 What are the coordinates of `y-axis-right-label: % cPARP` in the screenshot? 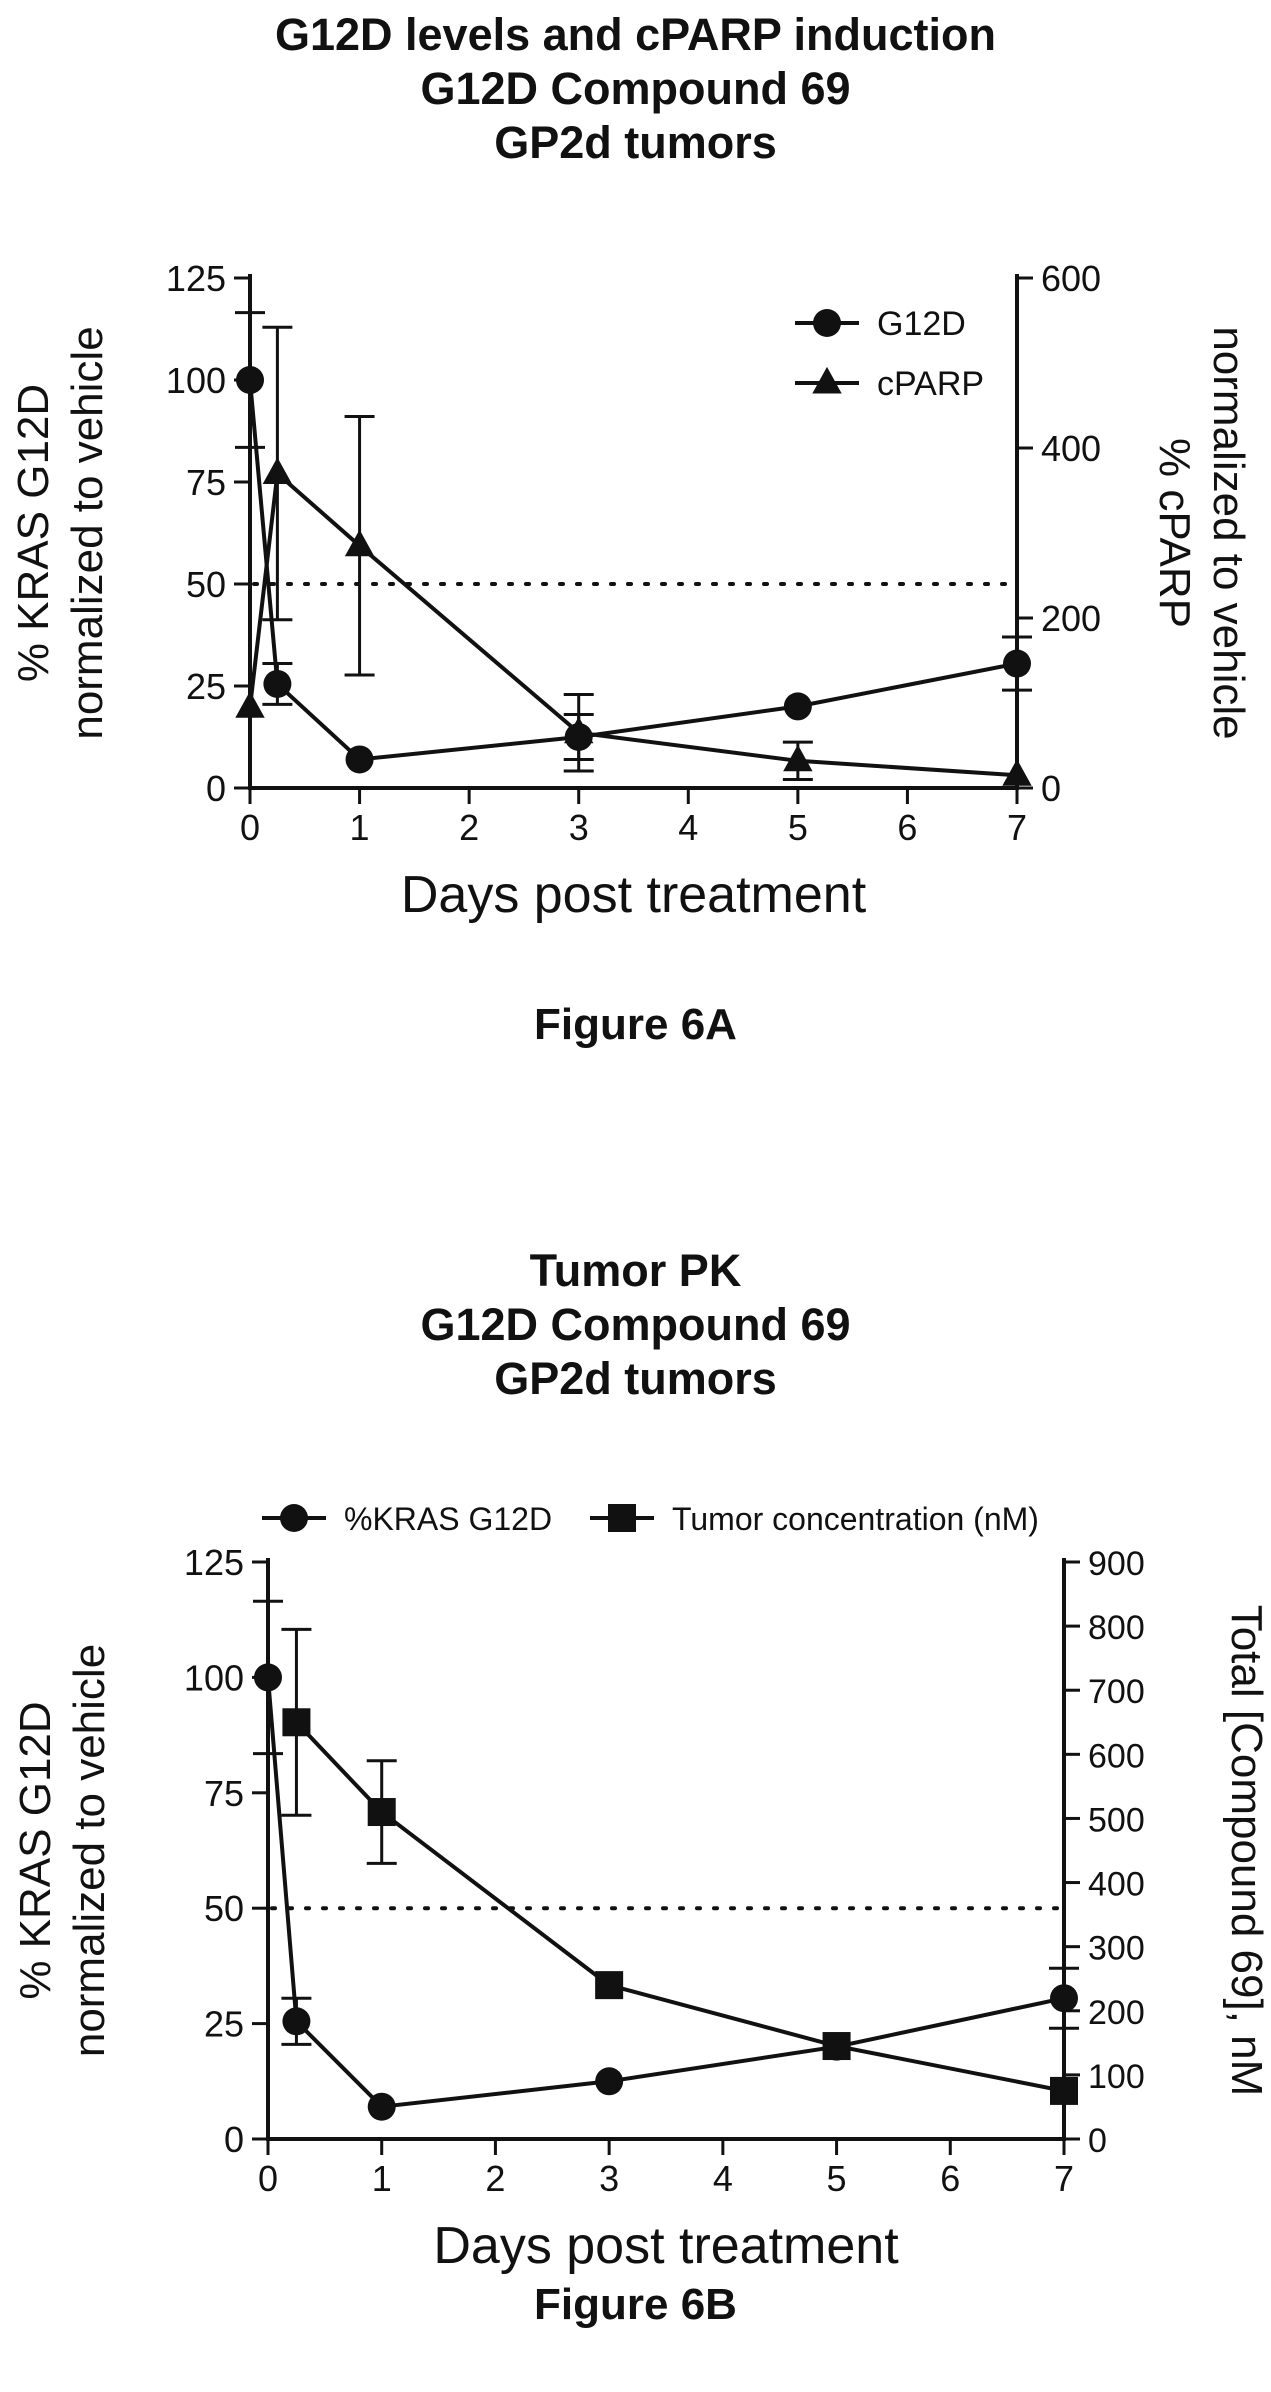 It's located at (1174, 533).